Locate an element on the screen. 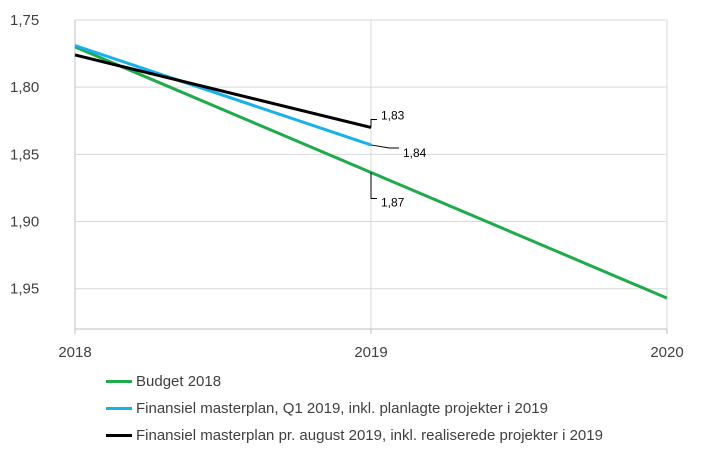  data-label: 1,83 is located at coordinates (393, 115).